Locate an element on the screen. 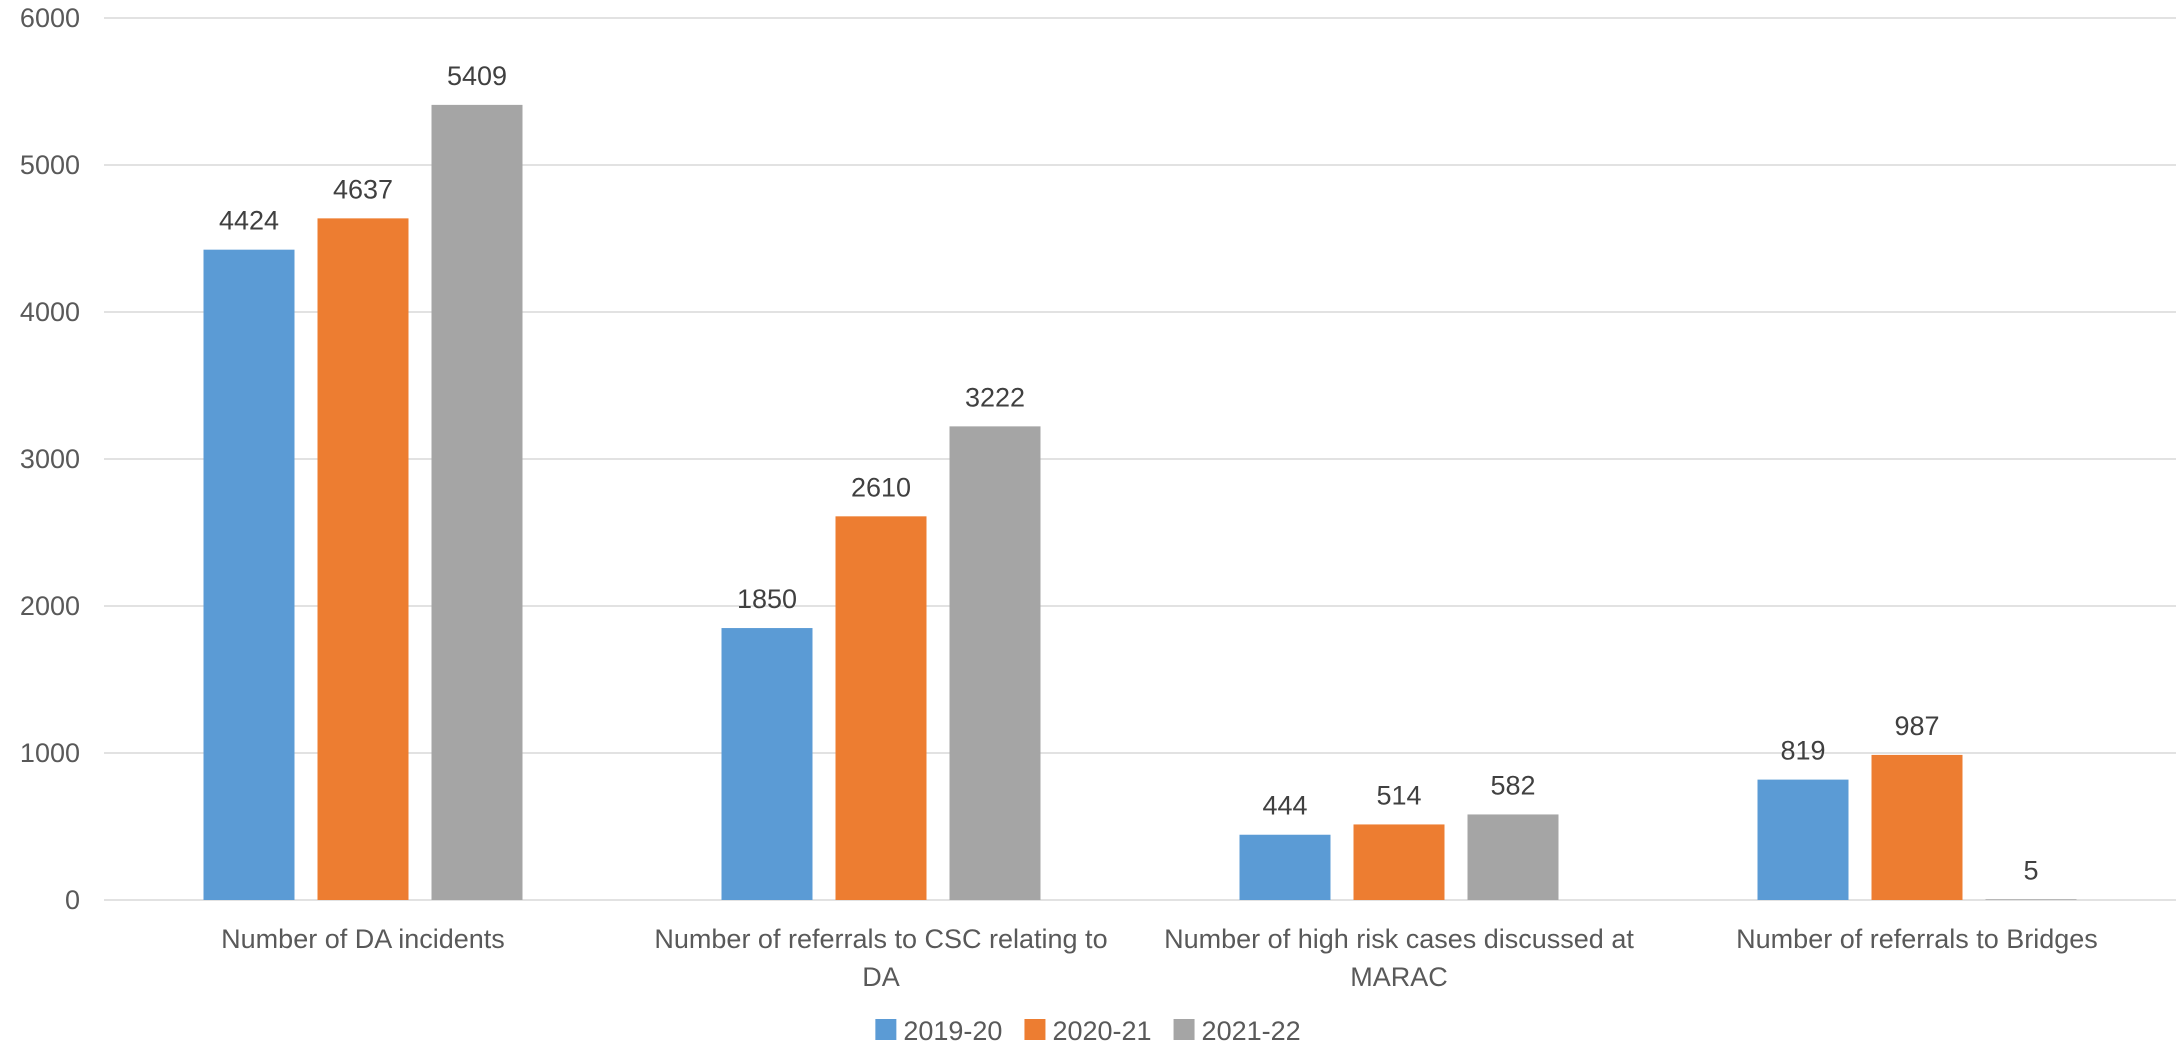 The image size is (2176, 1056). data-label-2021-22-1: 3222 is located at coordinates (995, 397).